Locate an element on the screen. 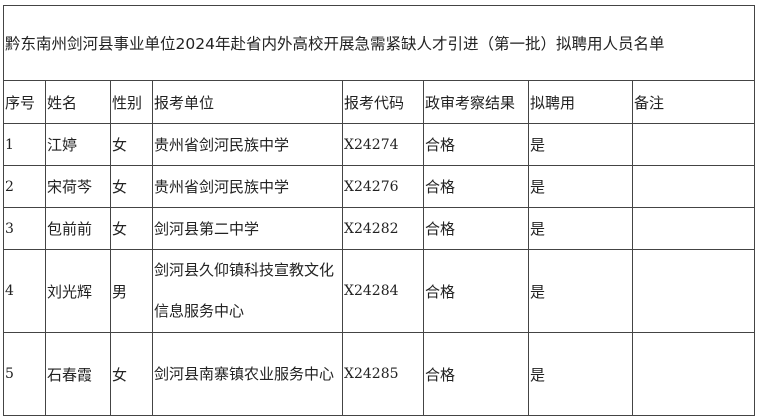 The image size is (757, 419). table-row: 1 江婷 女 贵州省剑河民族中学 X24274 合格 是 is located at coordinates (379, 144).